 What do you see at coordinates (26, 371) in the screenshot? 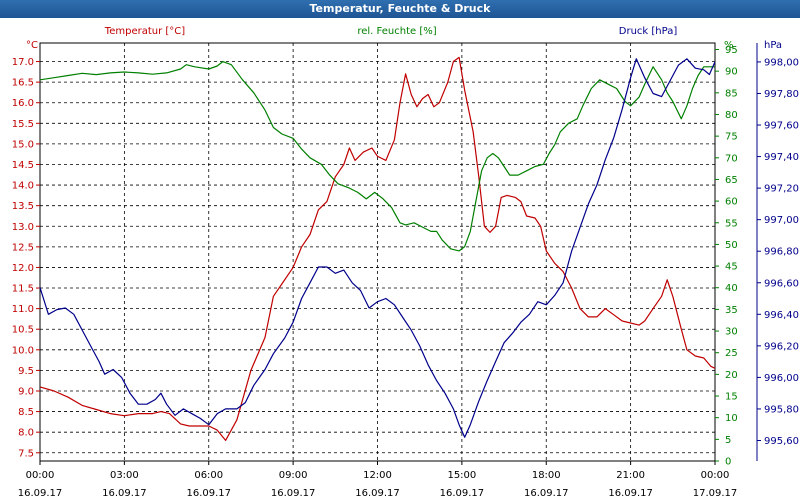
I see `temperature-tick-label: 9.5` at bounding box center [26, 371].